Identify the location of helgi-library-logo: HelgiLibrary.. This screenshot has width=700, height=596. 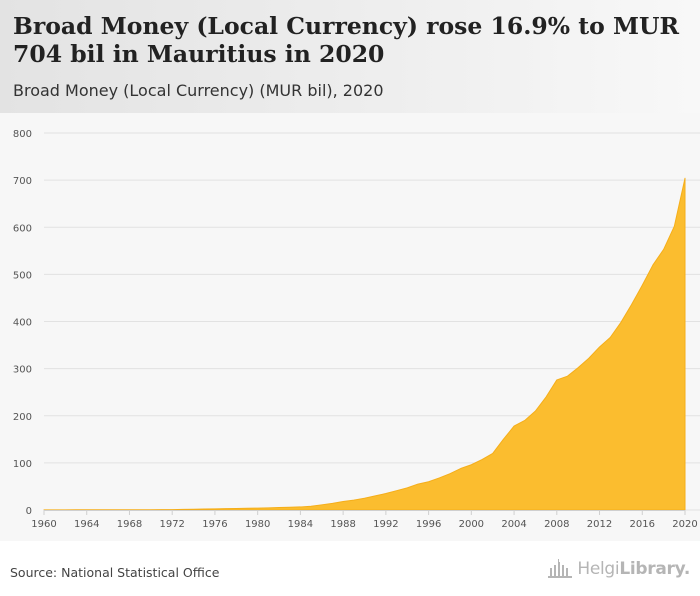
(618, 569).